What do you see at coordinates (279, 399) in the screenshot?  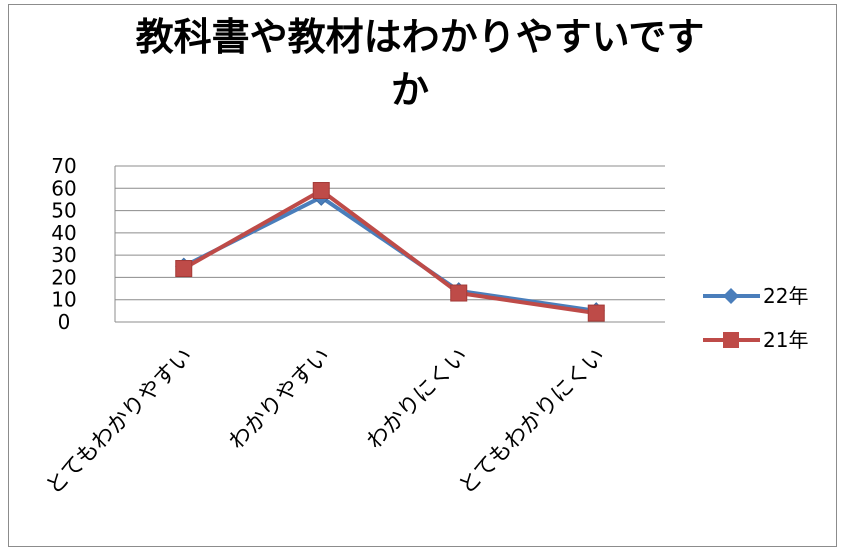 I see `x-category-label: わかりやすい` at bounding box center [279, 399].